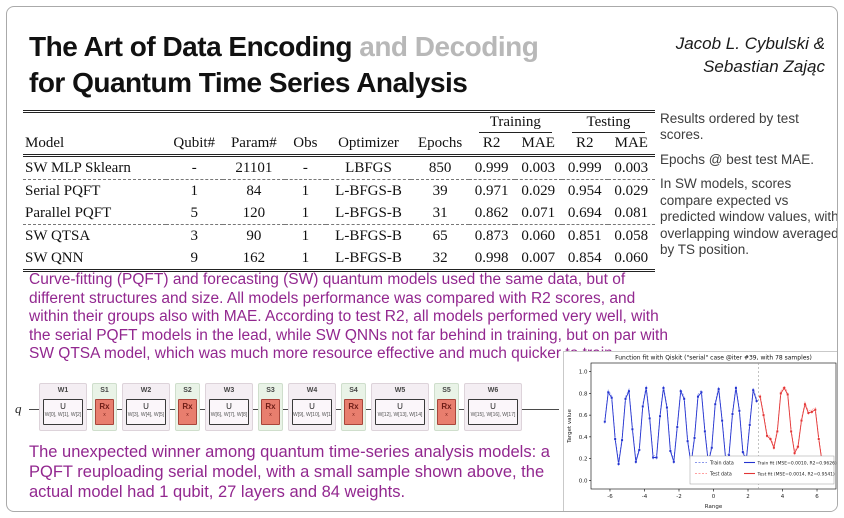 The image size is (844, 518). What do you see at coordinates (714, 507) in the screenshot?
I see `x-axis-label: Range` at bounding box center [714, 507].